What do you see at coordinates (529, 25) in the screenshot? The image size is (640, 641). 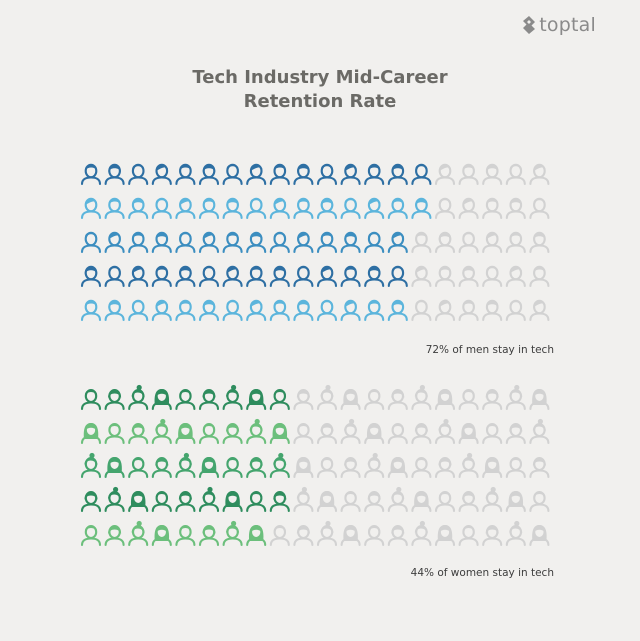 I see `toptal-diamond-icon` at bounding box center [529, 25].